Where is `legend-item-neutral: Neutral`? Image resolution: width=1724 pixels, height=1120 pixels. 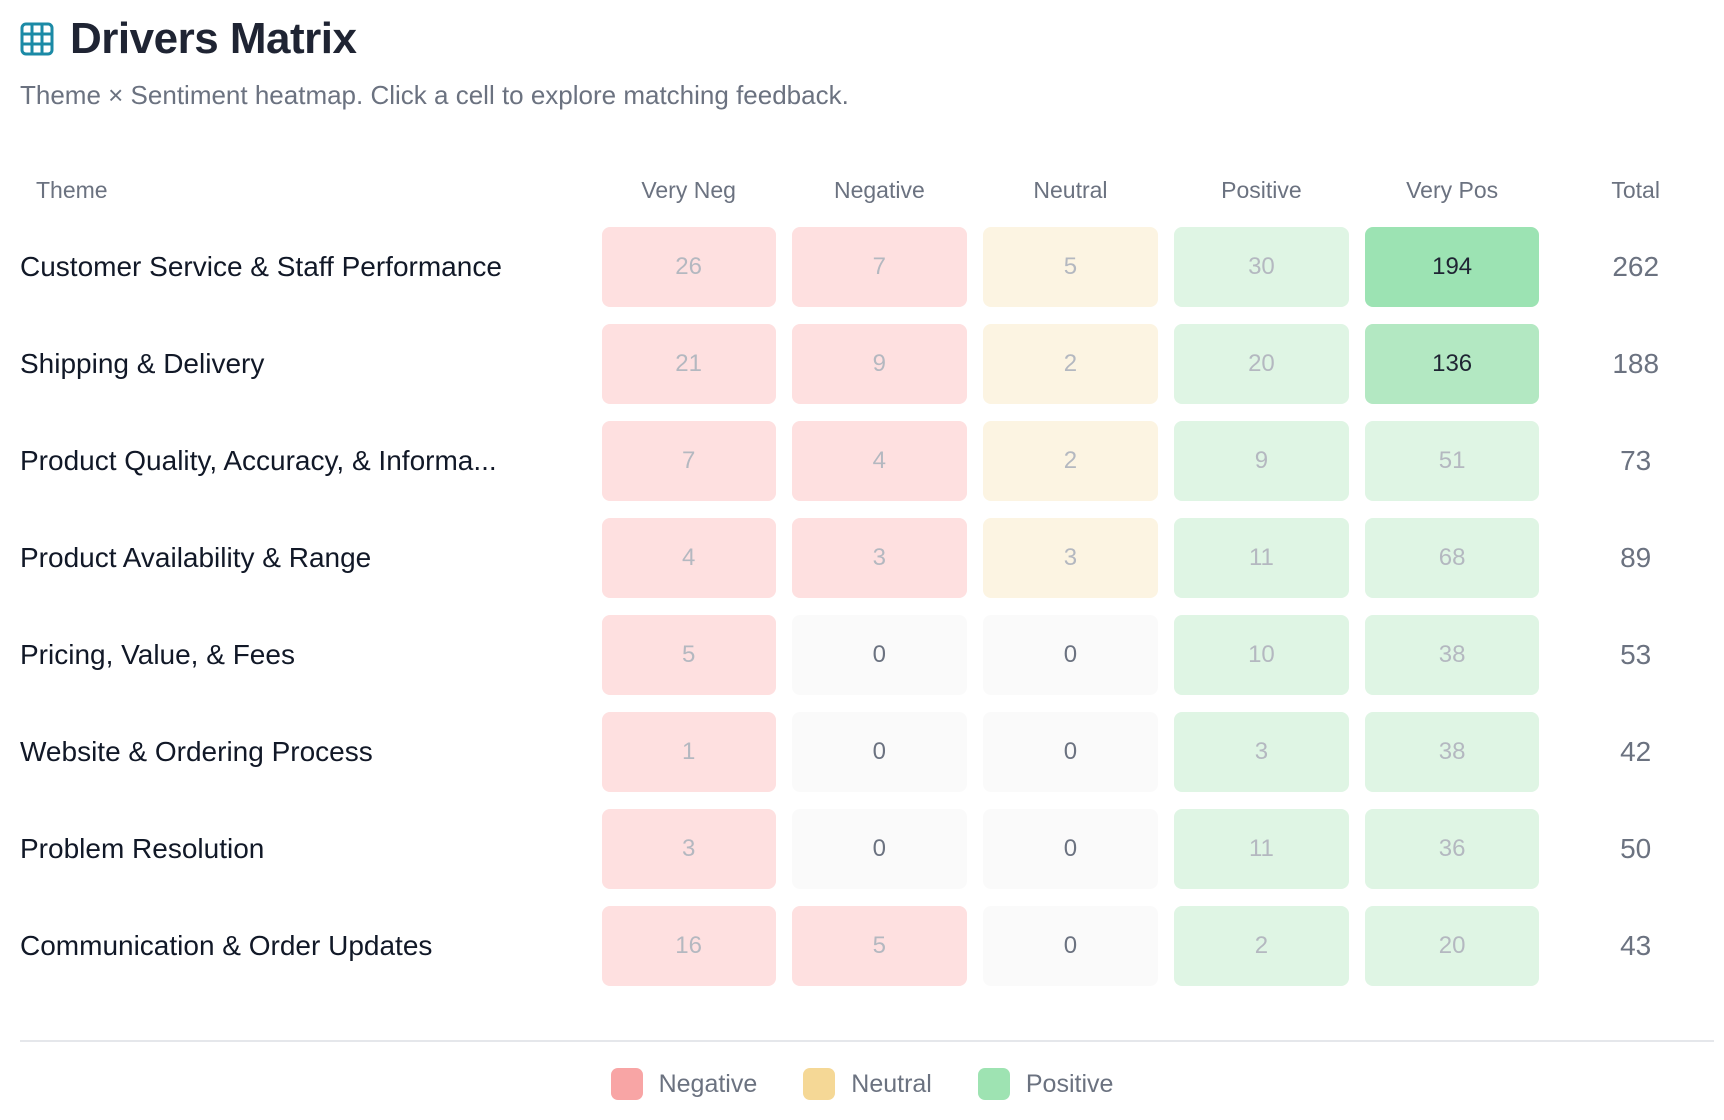 legend-item-neutral: Neutral is located at coordinates (867, 1084).